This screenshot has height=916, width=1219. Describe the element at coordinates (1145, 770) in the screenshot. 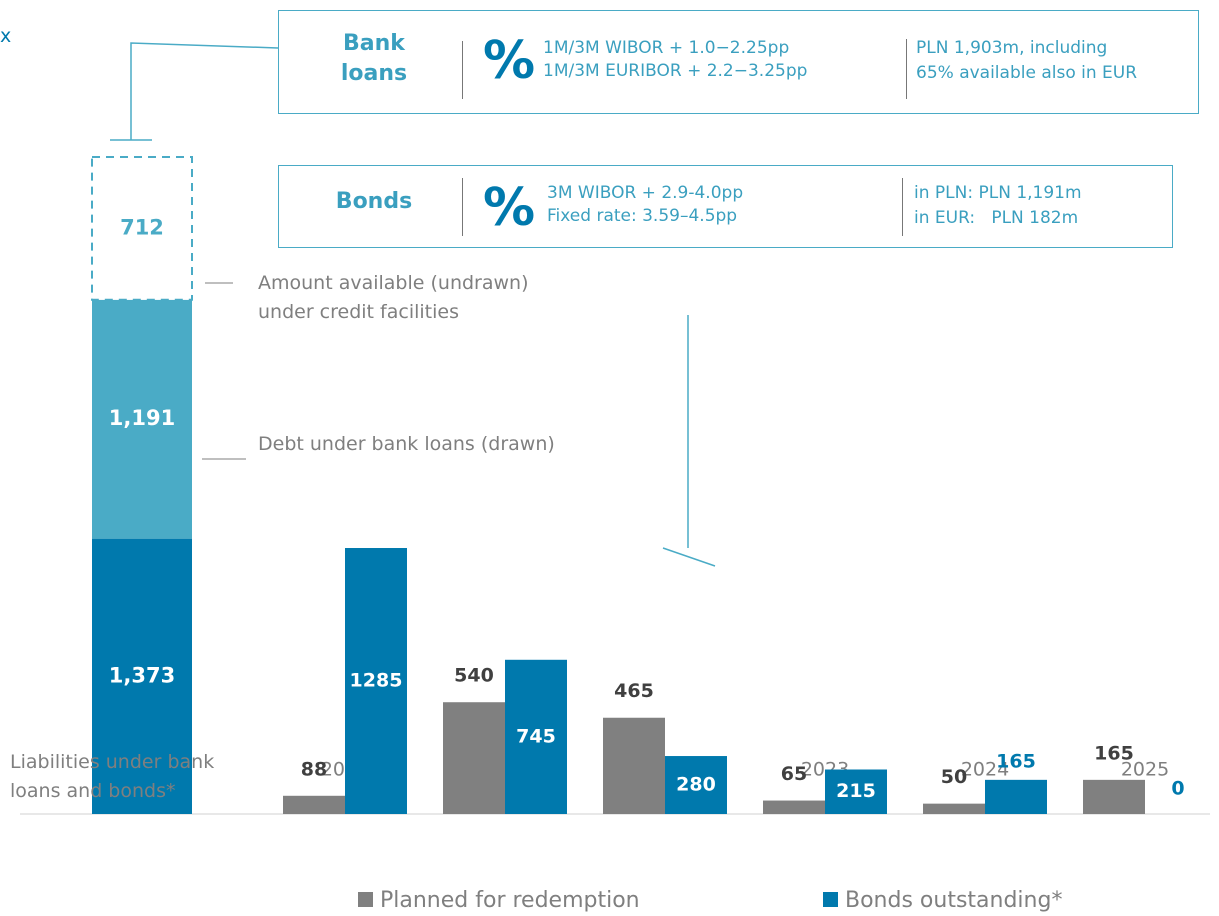

I see `x-tick-label: 2025` at that location.